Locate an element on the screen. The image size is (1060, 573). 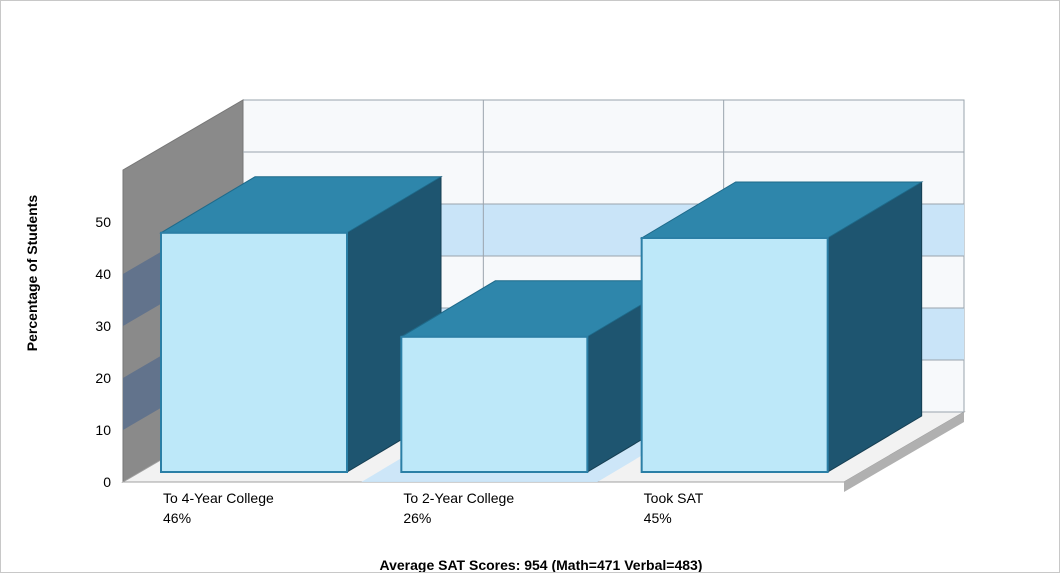
y-tick-label: 40 is located at coordinates (103, 274).